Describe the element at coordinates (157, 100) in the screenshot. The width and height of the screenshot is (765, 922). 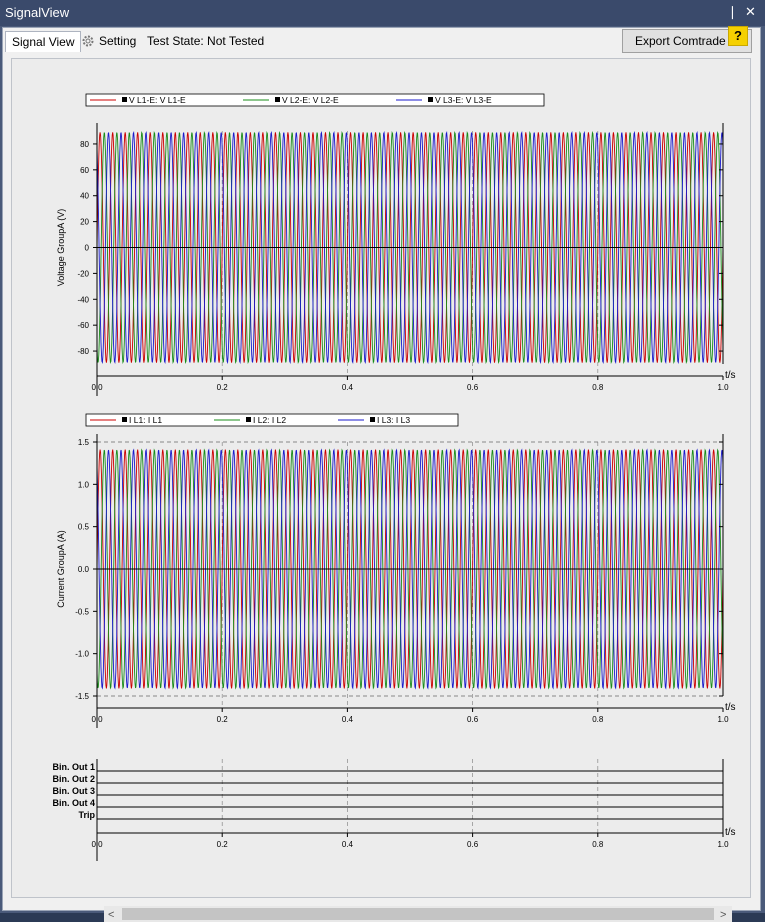
I see `legend-label-1: V L1-E` at that location.